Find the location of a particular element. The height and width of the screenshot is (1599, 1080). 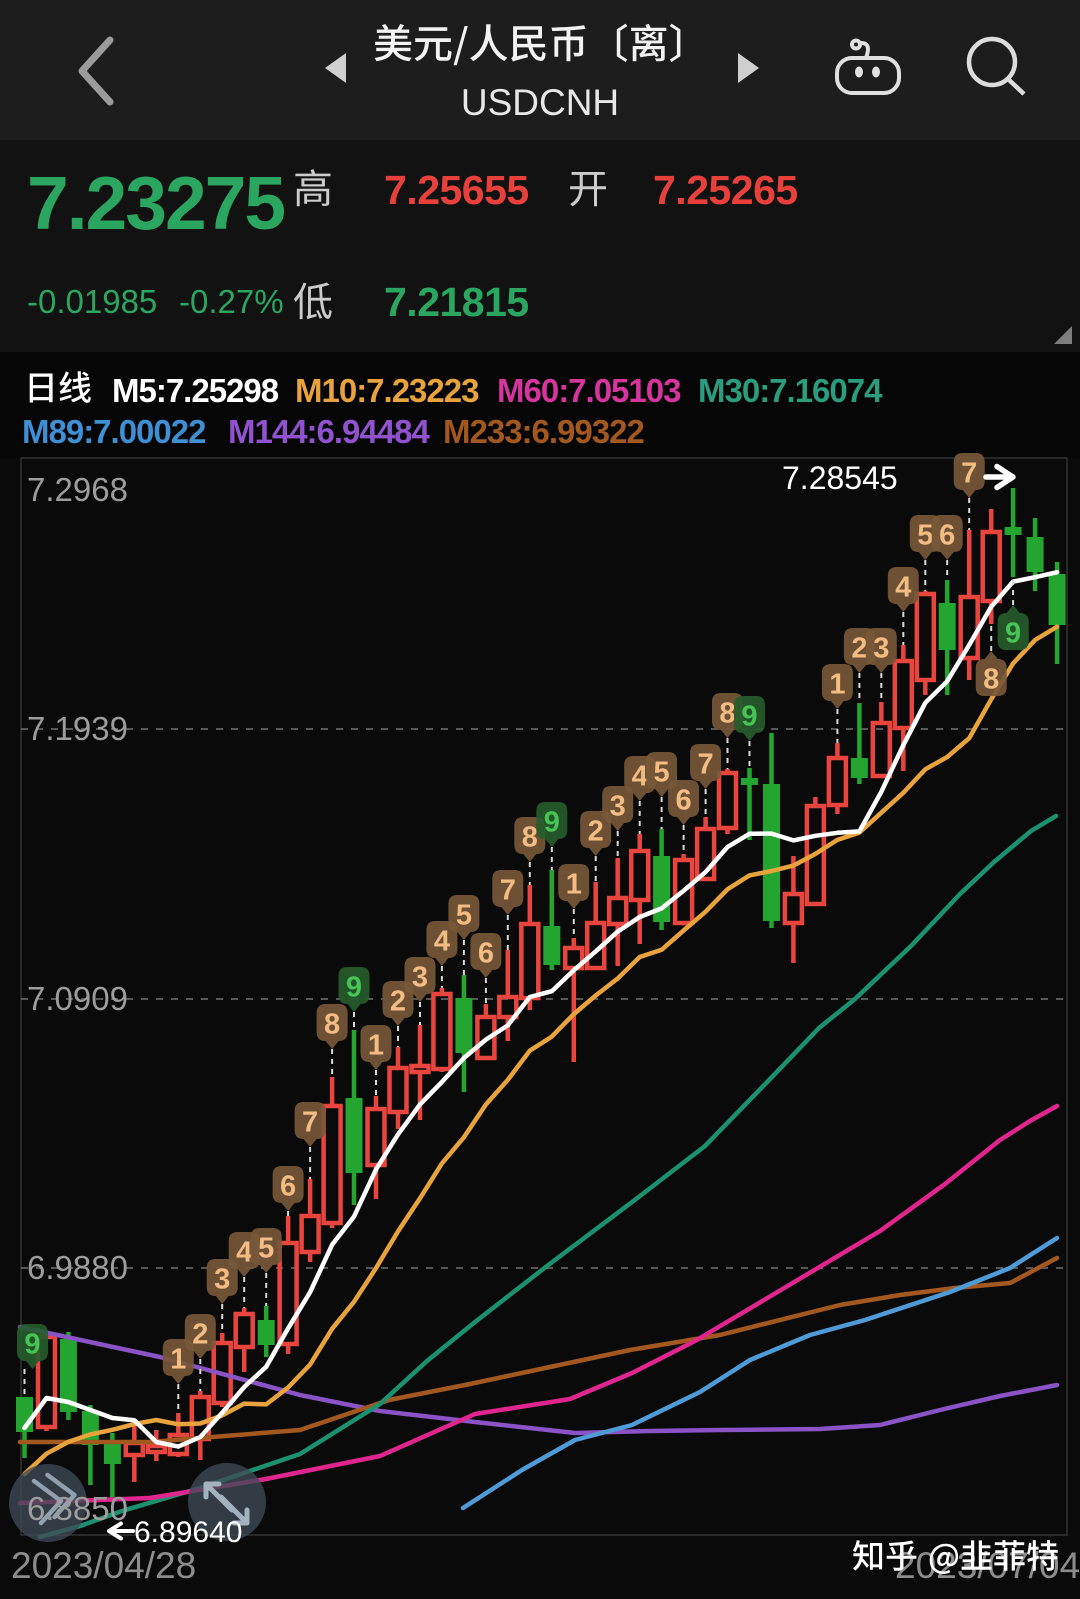

svg-text: 7.0909 is located at coordinates (77, 998).